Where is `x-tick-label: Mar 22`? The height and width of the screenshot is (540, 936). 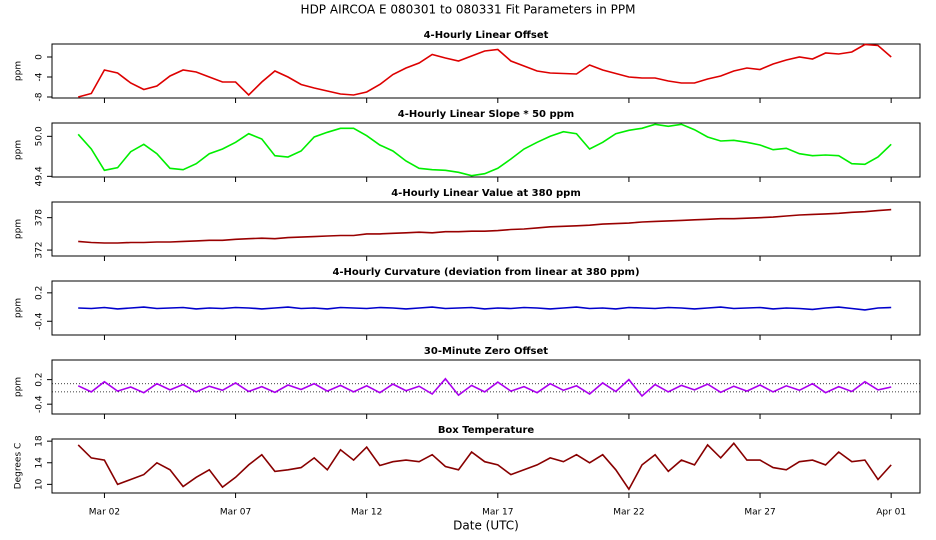
x-tick-label: Mar 22 is located at coordinates (628, 513).